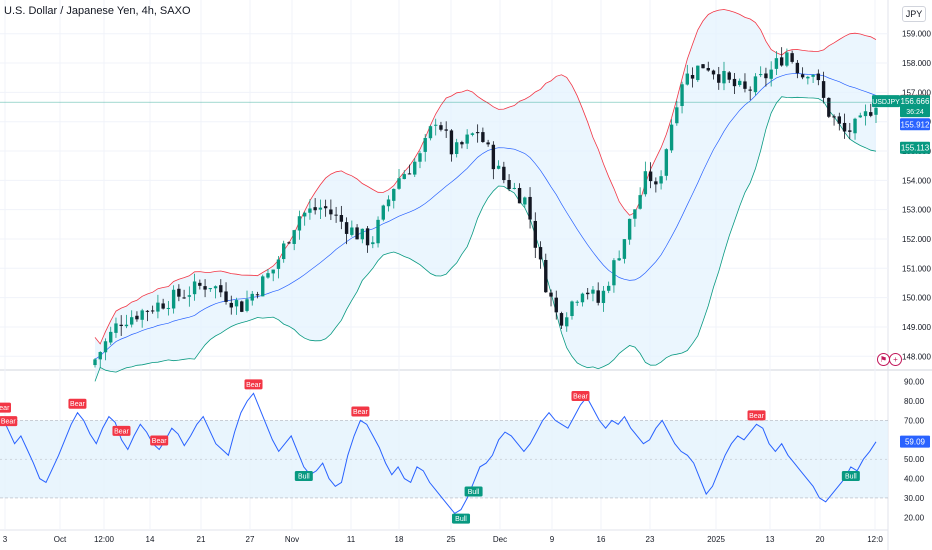 This screenshot has width=932, height=550. I want to click on plus-icon: +, so click(895, 359).